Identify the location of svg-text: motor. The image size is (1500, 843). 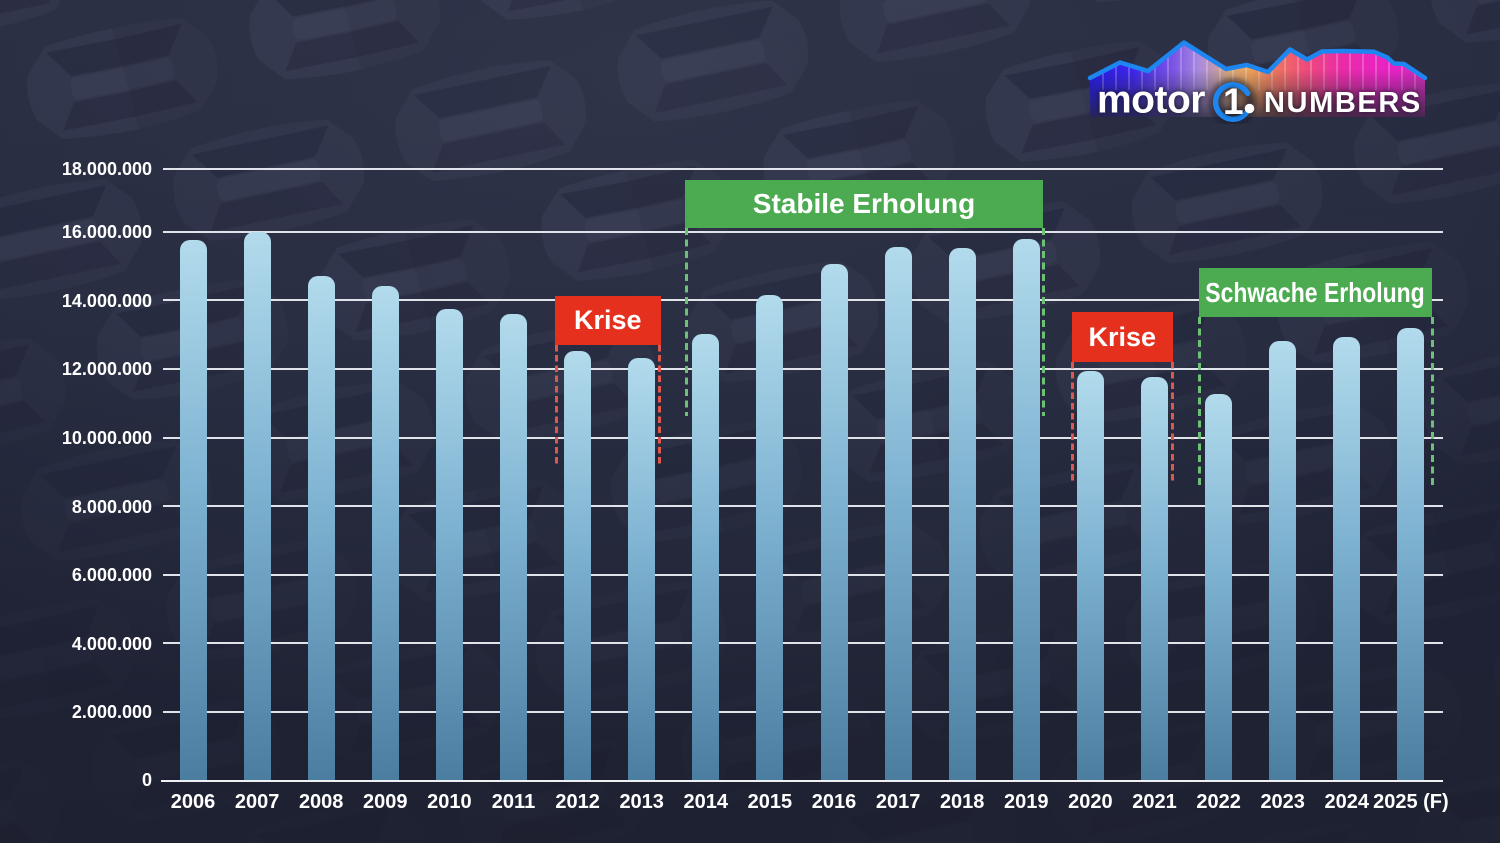
(1151, 100).